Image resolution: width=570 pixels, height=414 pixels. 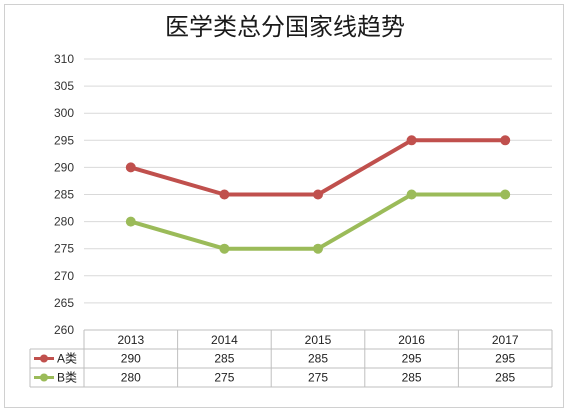 I want to click on table-cell-value: 290, so click(x=131, y=359).